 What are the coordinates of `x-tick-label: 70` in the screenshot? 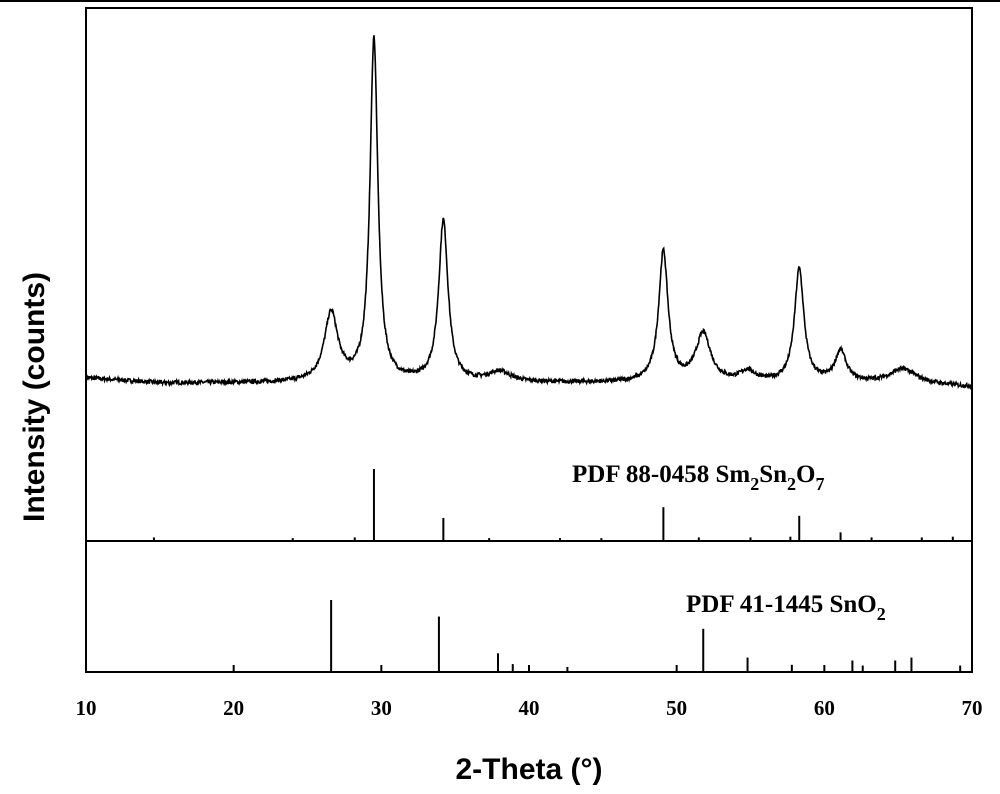 It's located at (972, 708).